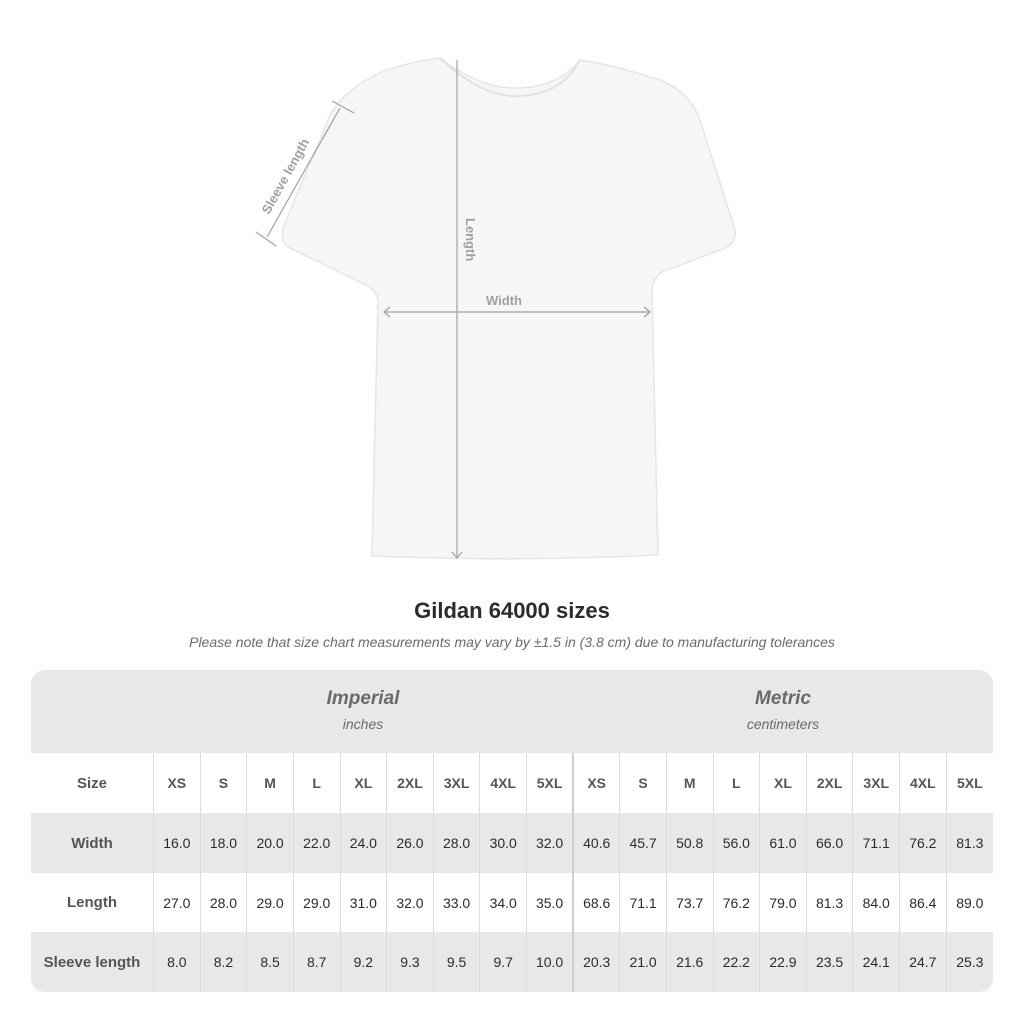  I want to click on metric-value-cell: 21.6, so click(689, 962).